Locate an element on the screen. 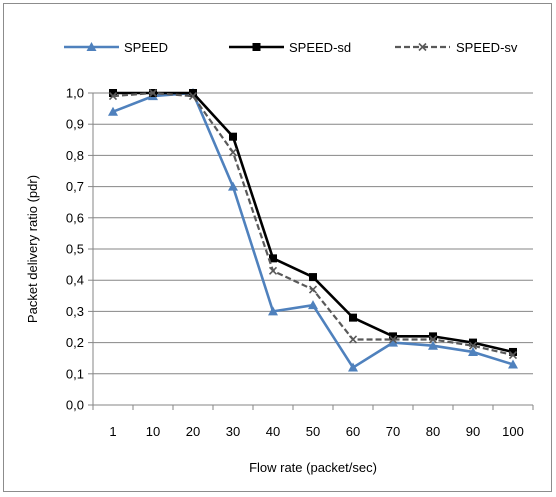 This screenshot has height=497, width=556. x-tick-label: 50 is located at coordinates (313, 431).